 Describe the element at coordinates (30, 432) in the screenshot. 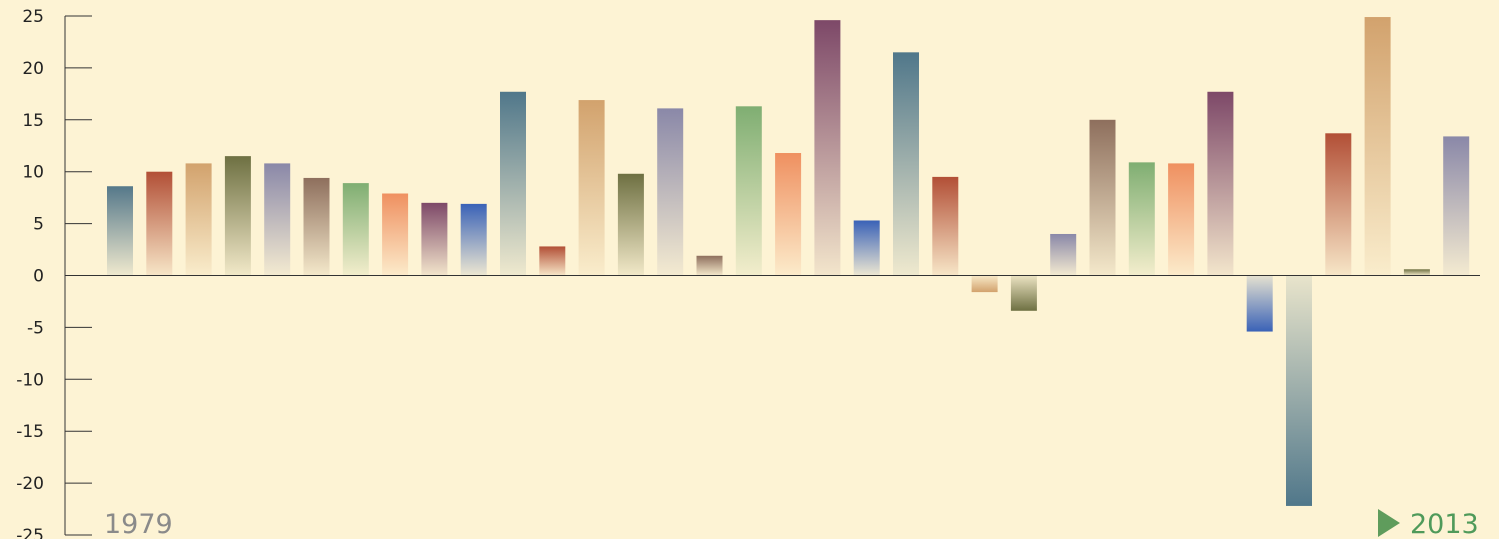

I see `y-tick-label: -15` at that location.